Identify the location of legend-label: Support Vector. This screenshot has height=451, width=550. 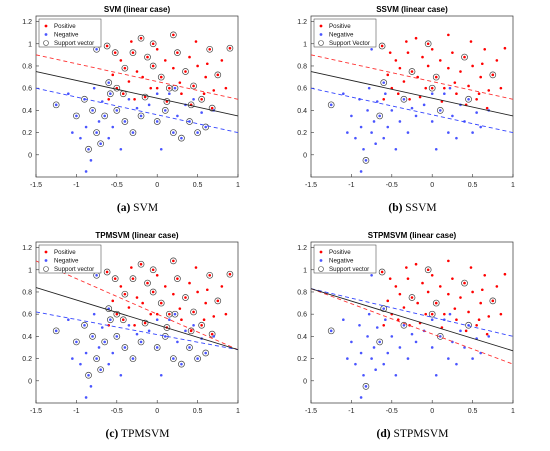
(349, 43).